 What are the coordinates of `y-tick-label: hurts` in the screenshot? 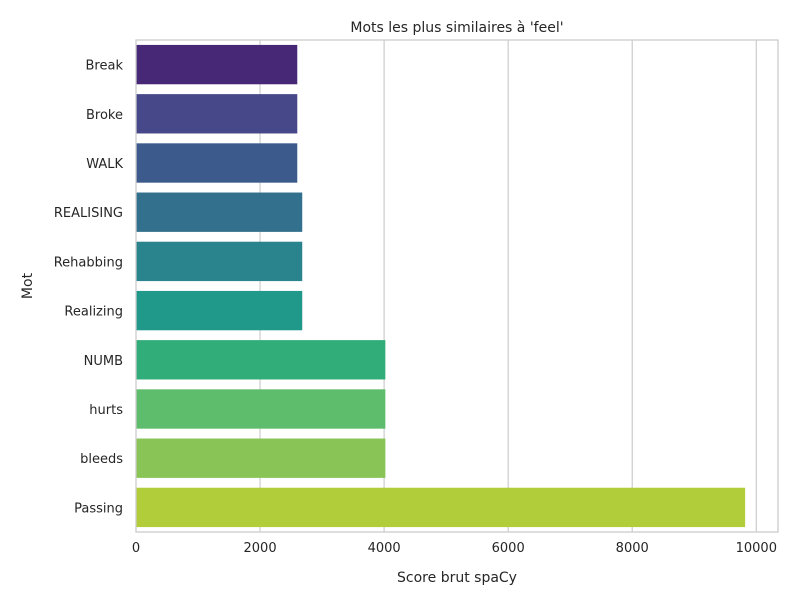 It's located at (106, 410).